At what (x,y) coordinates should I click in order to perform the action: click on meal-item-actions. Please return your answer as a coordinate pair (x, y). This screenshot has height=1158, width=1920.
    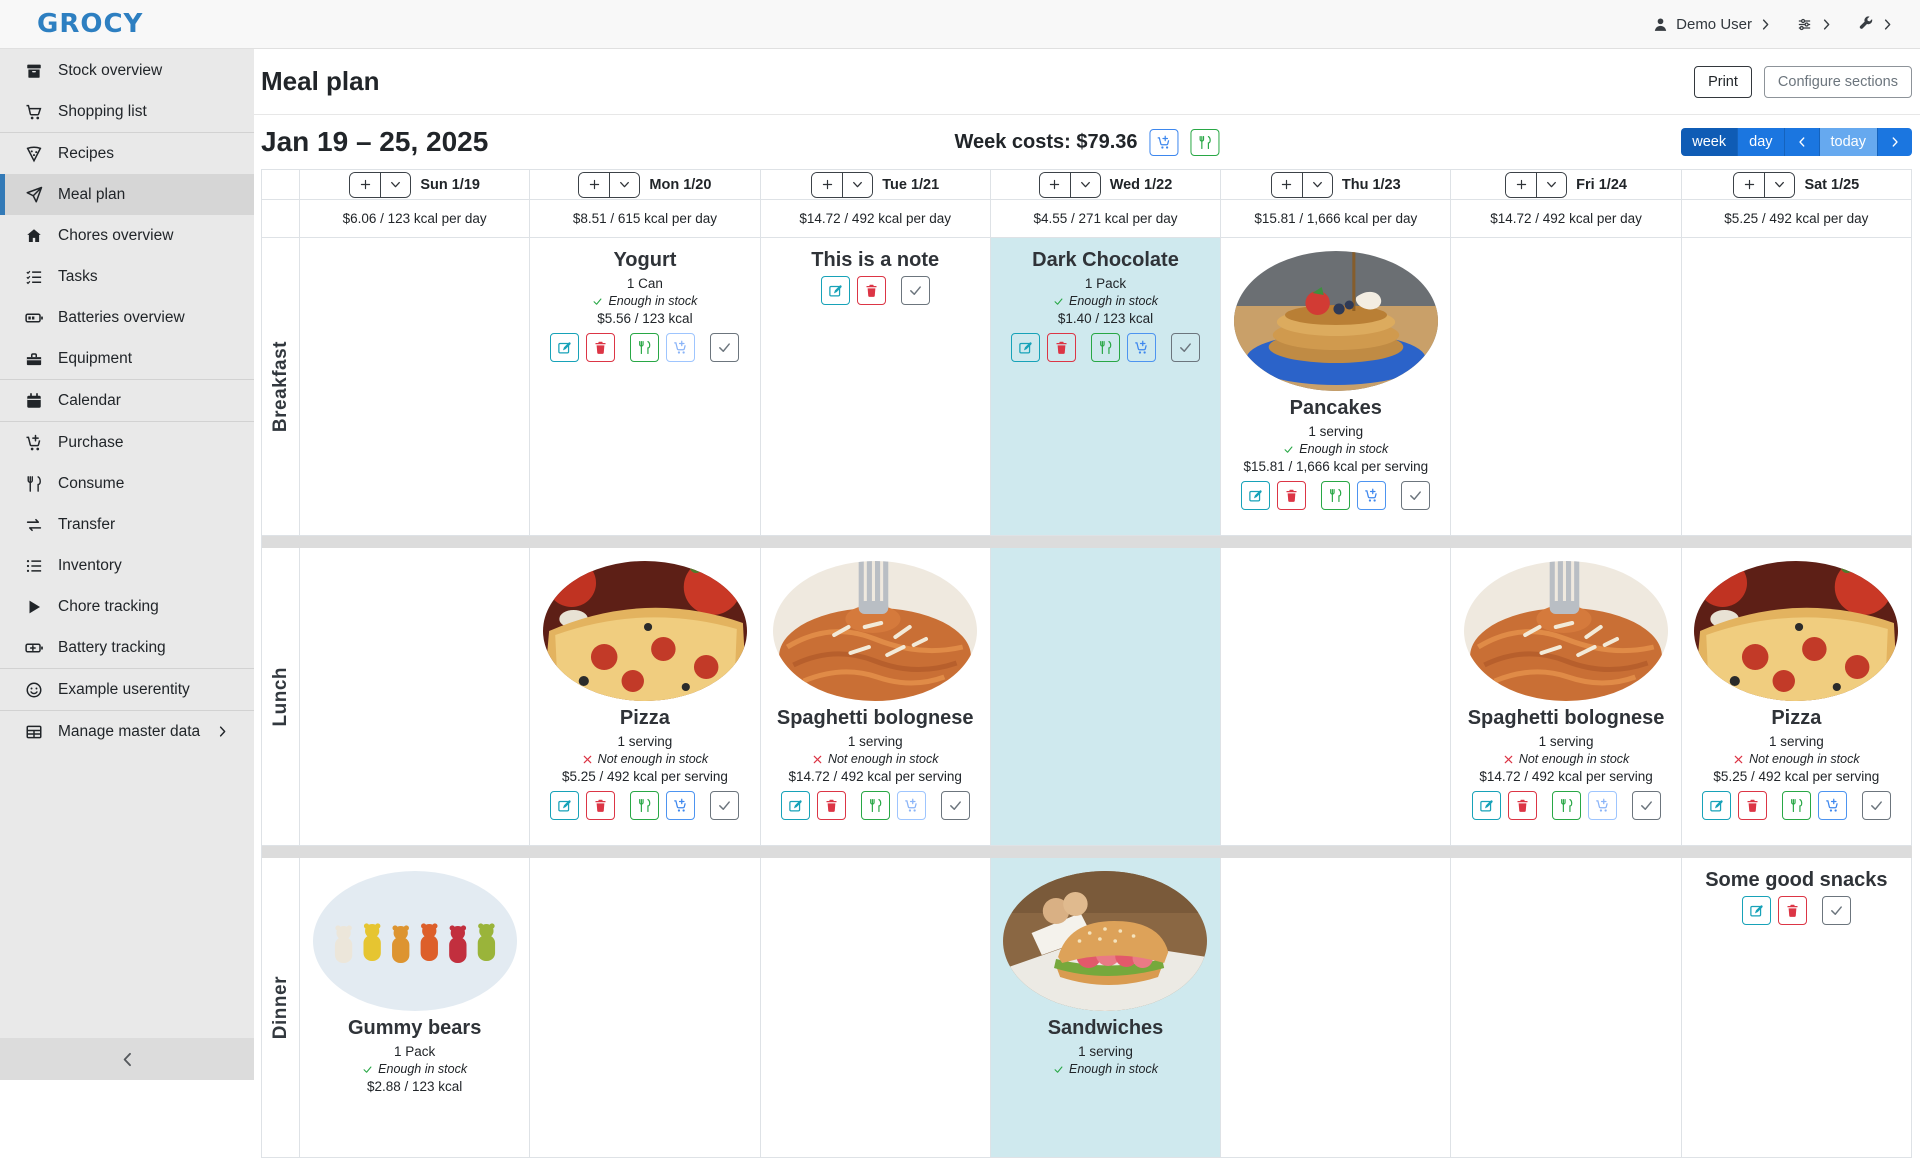
    Looking at the image, I should click on (875, 805).